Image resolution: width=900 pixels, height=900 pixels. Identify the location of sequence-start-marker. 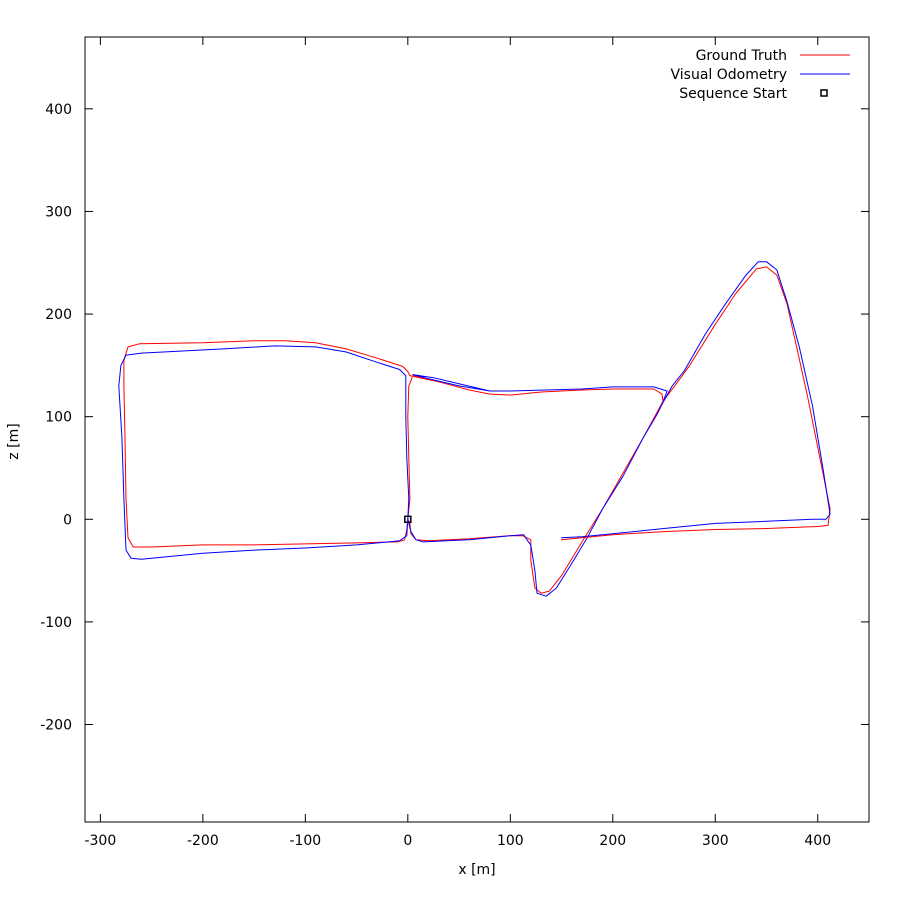
(408, 519).